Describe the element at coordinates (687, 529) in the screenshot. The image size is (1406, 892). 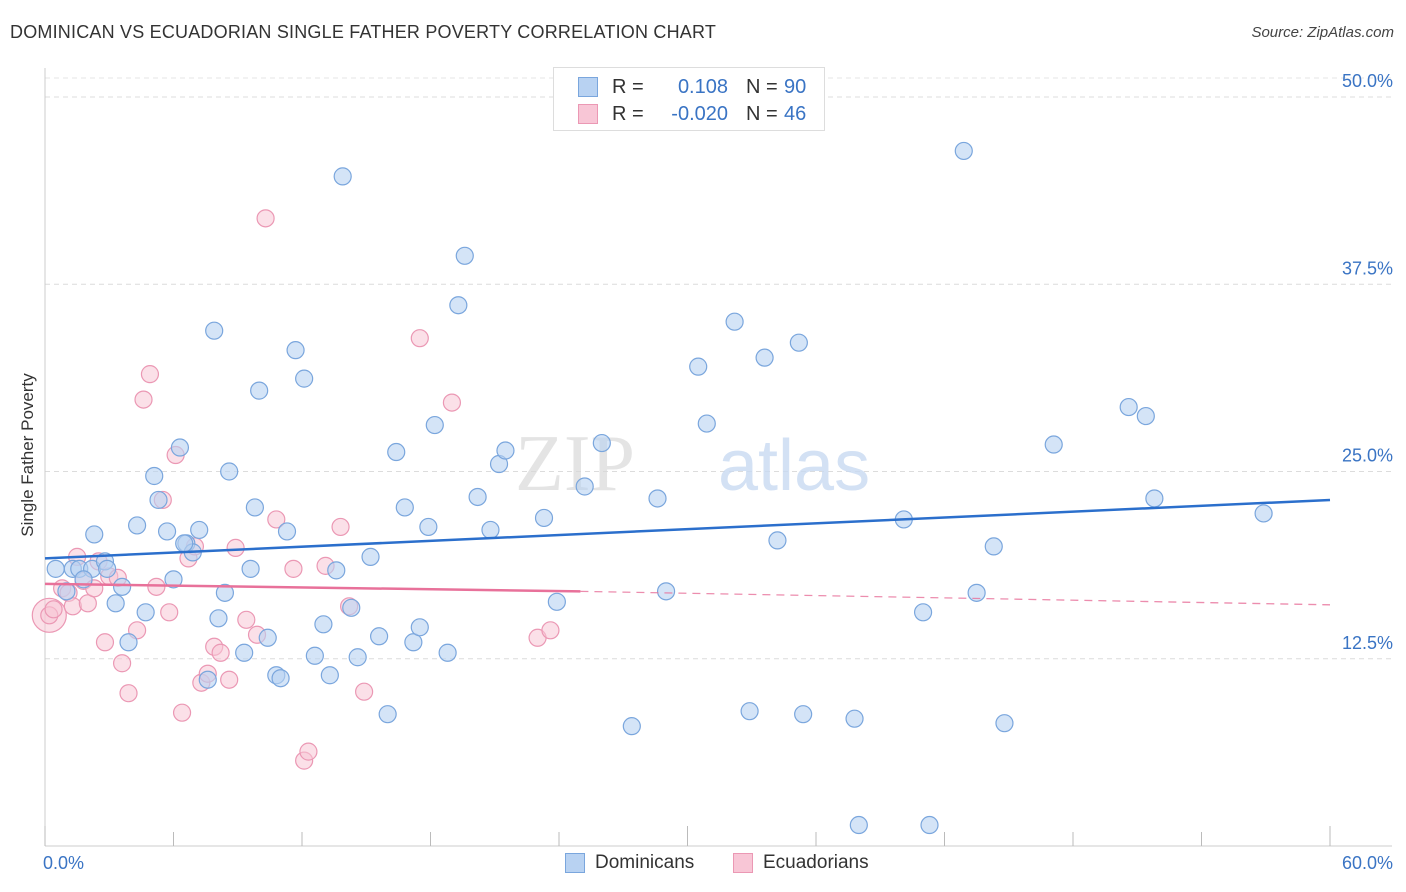
I see `dominicans-trend-line` at that location.